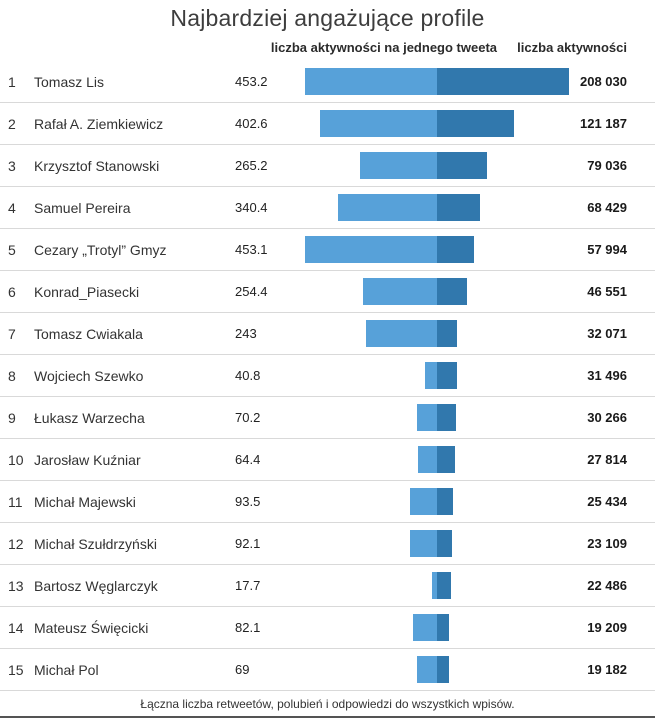 This screenshot has height=718, width=655. What do you see at coordinates (251, 165) in the screenshot?
I see `per-tweet-value: 265.2` at bounding box center [251, 165].